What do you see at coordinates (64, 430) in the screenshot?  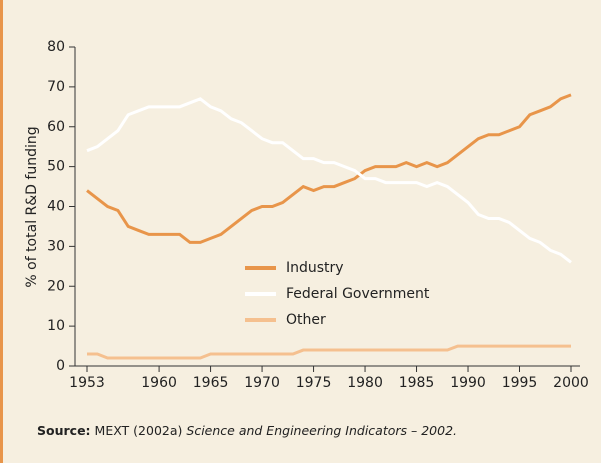 I see `source-label: Source:` at bounding box center [64, 430].